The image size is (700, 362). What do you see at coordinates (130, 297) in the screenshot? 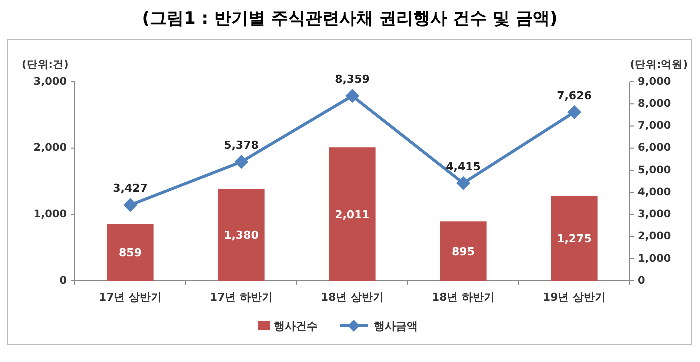
I see `x-tick-label: 17년 상반기` at bounding box center [130, 297].